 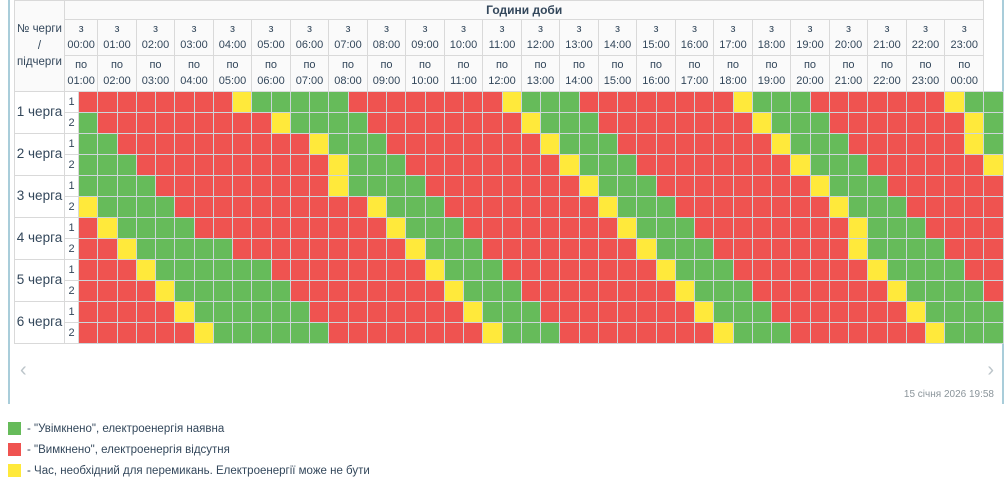 What do you see at coordinates (507, 374) in the screenshot?
I see `carousel-footer: ‹ › 15 січня 2026 19:58` at bounding box center [507, 374].